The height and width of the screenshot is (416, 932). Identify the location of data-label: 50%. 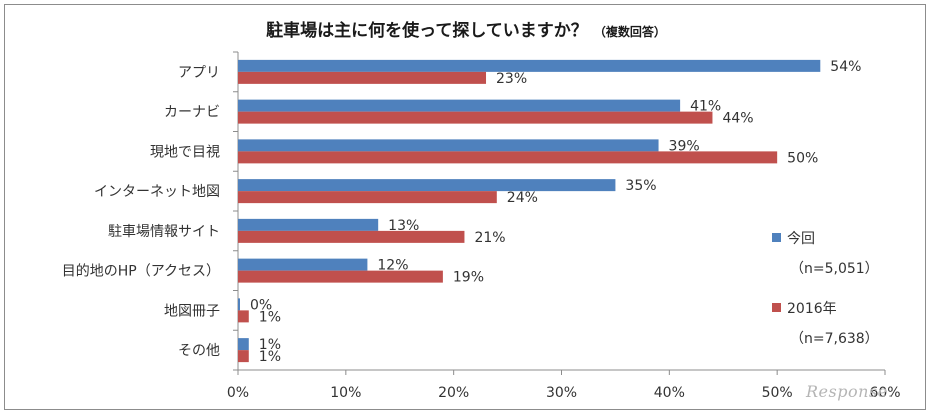
(802, 158).